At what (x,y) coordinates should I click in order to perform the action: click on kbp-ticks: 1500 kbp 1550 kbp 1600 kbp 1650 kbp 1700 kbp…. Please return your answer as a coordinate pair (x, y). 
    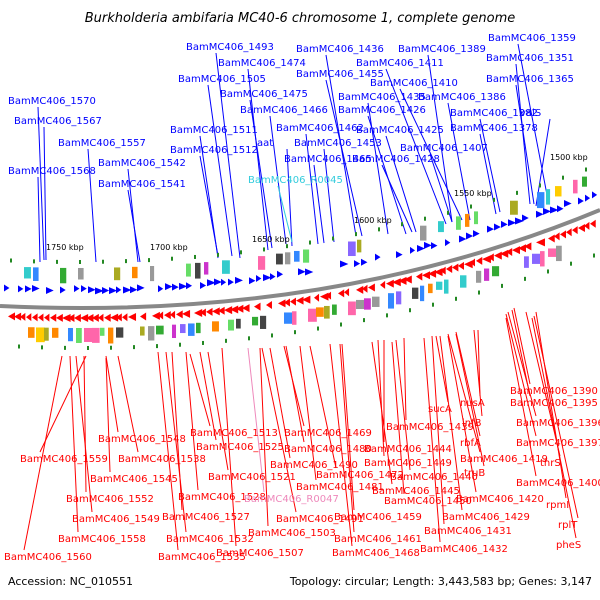
    Looking at the image, I should click on (317, 202).